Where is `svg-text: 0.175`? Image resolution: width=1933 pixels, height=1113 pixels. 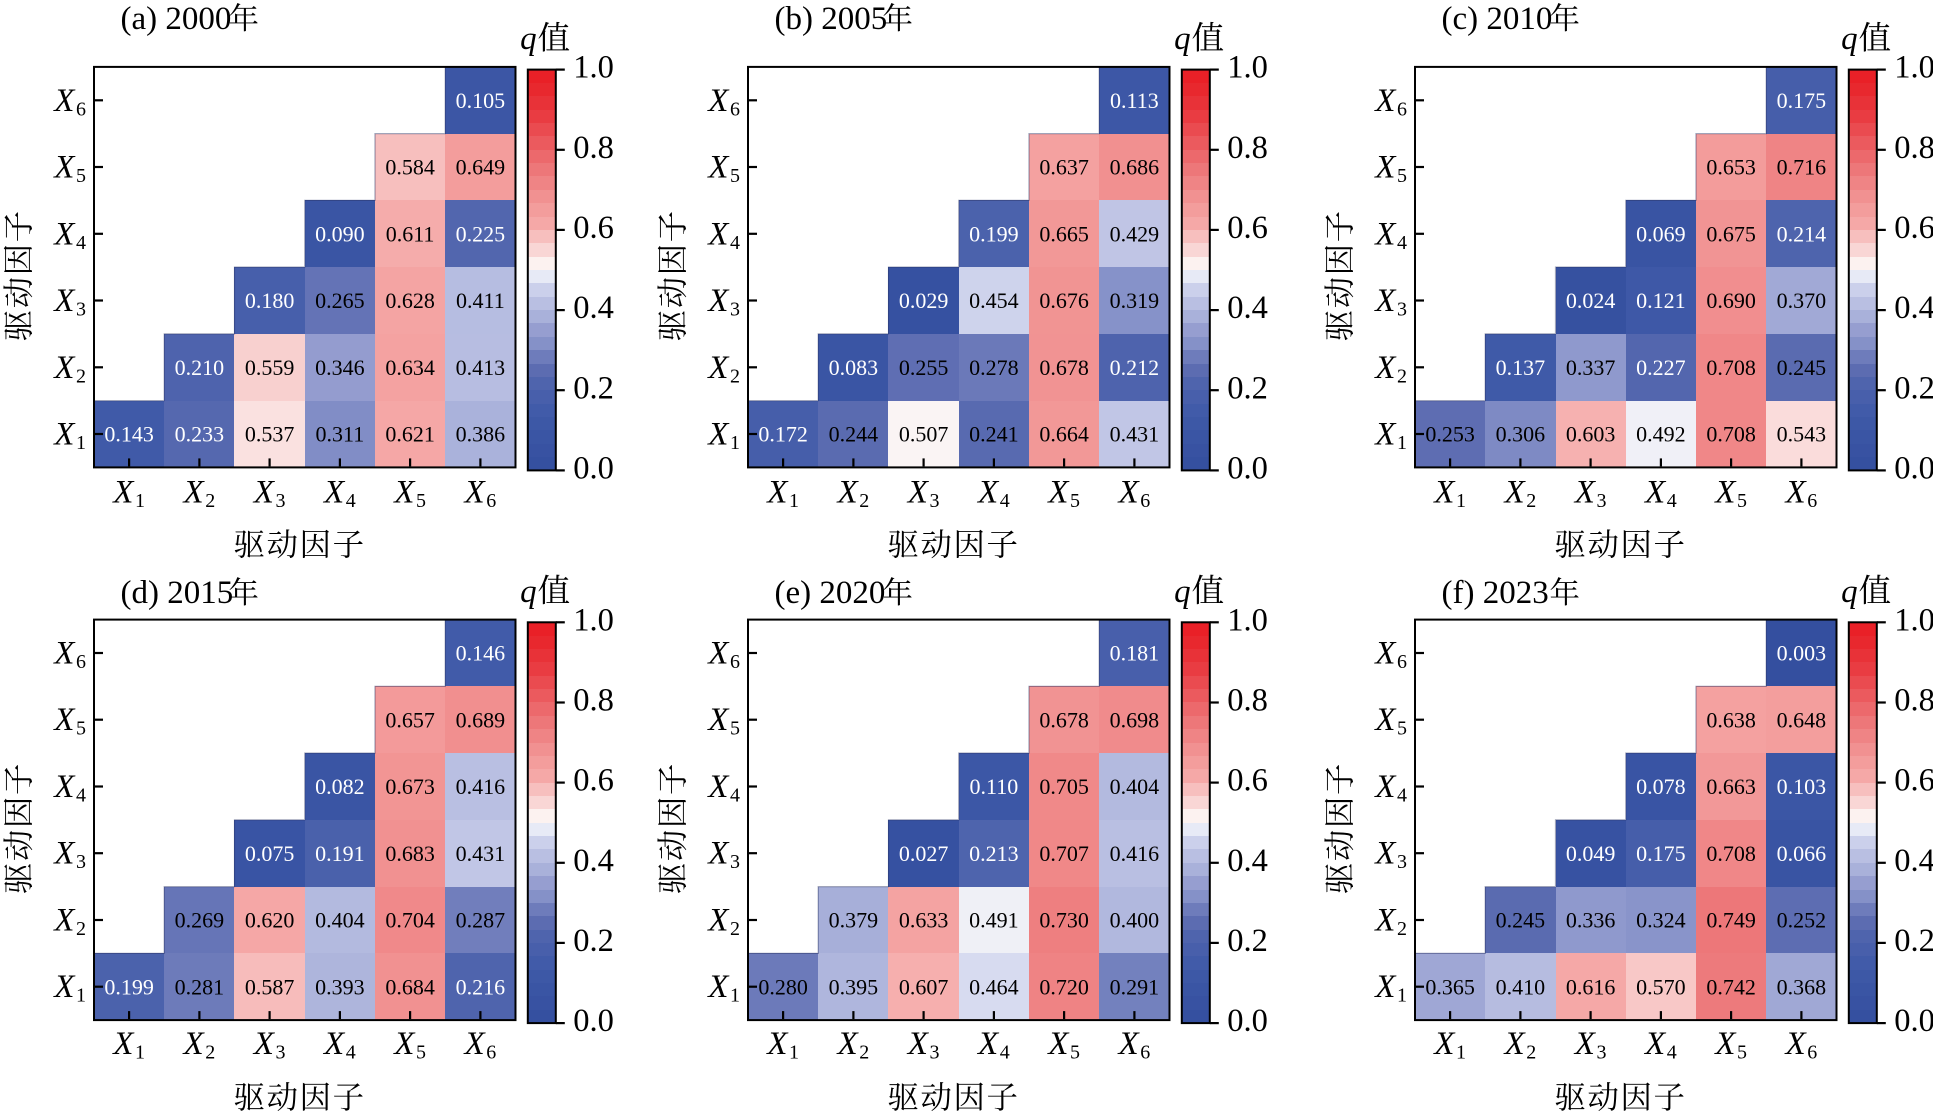 svg-text: 0.175 is located at coordinates (1802, 100).